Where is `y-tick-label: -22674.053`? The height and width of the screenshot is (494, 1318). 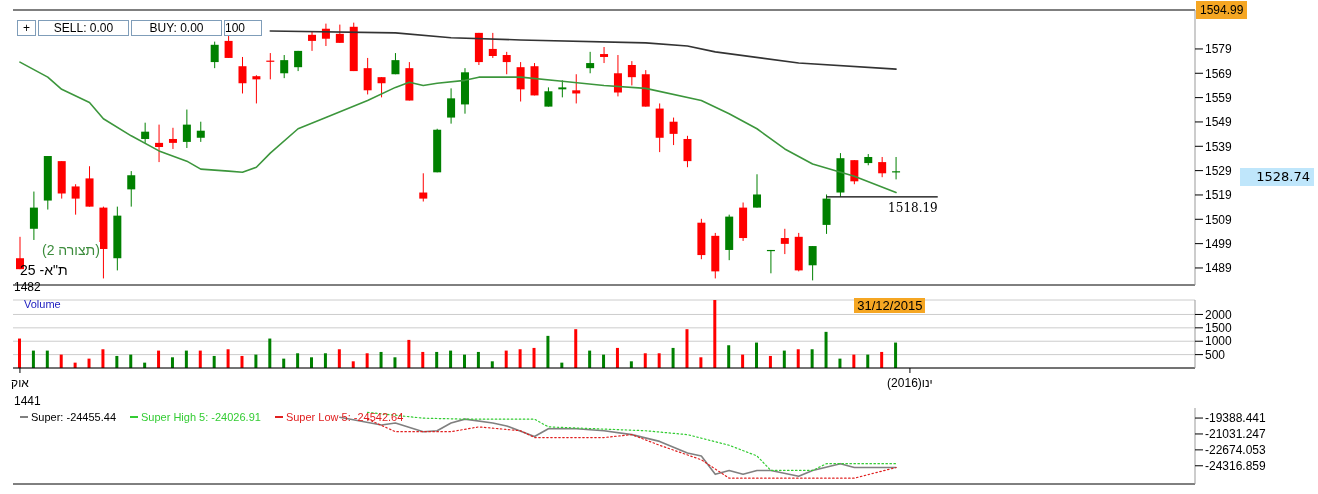 y-tick-label: -22674.053 is located at coordinates (1236, 450).